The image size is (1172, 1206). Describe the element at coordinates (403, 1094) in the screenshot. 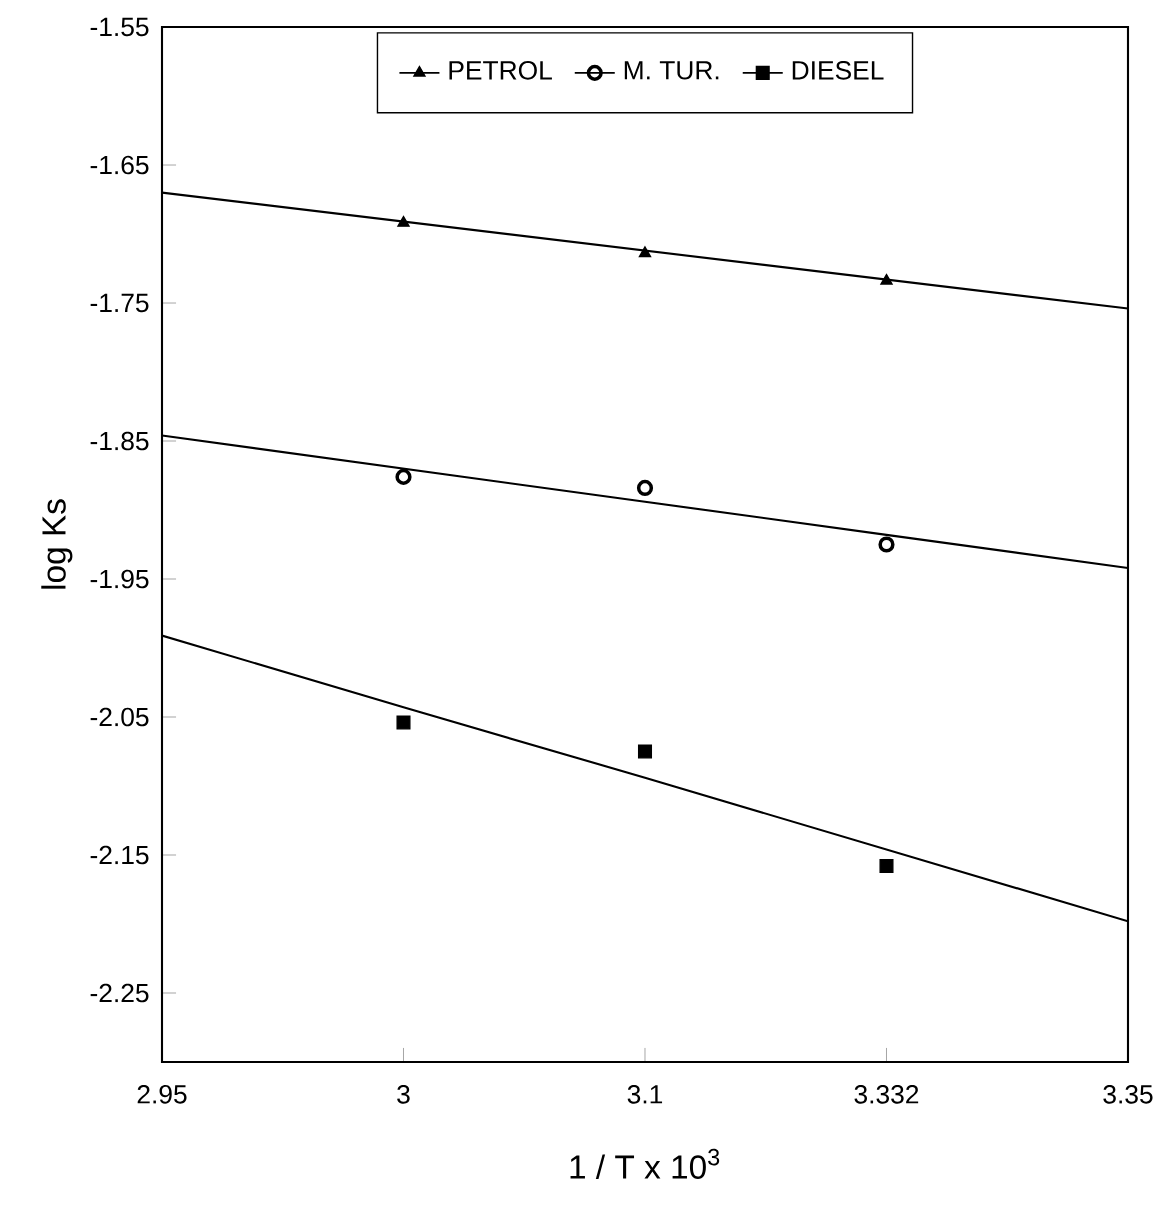

I see `x-tick-label: 3` at that location.